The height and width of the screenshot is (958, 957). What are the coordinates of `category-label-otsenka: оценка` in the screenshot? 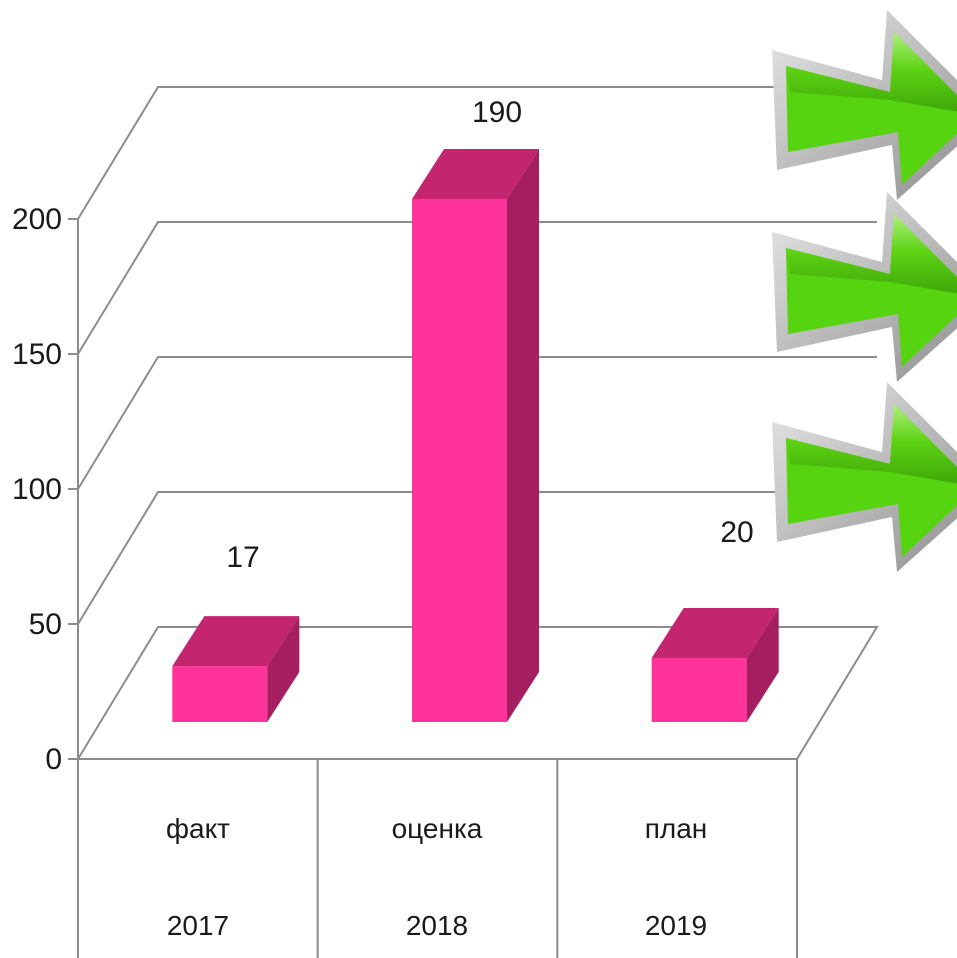 It's located at (437, 828).